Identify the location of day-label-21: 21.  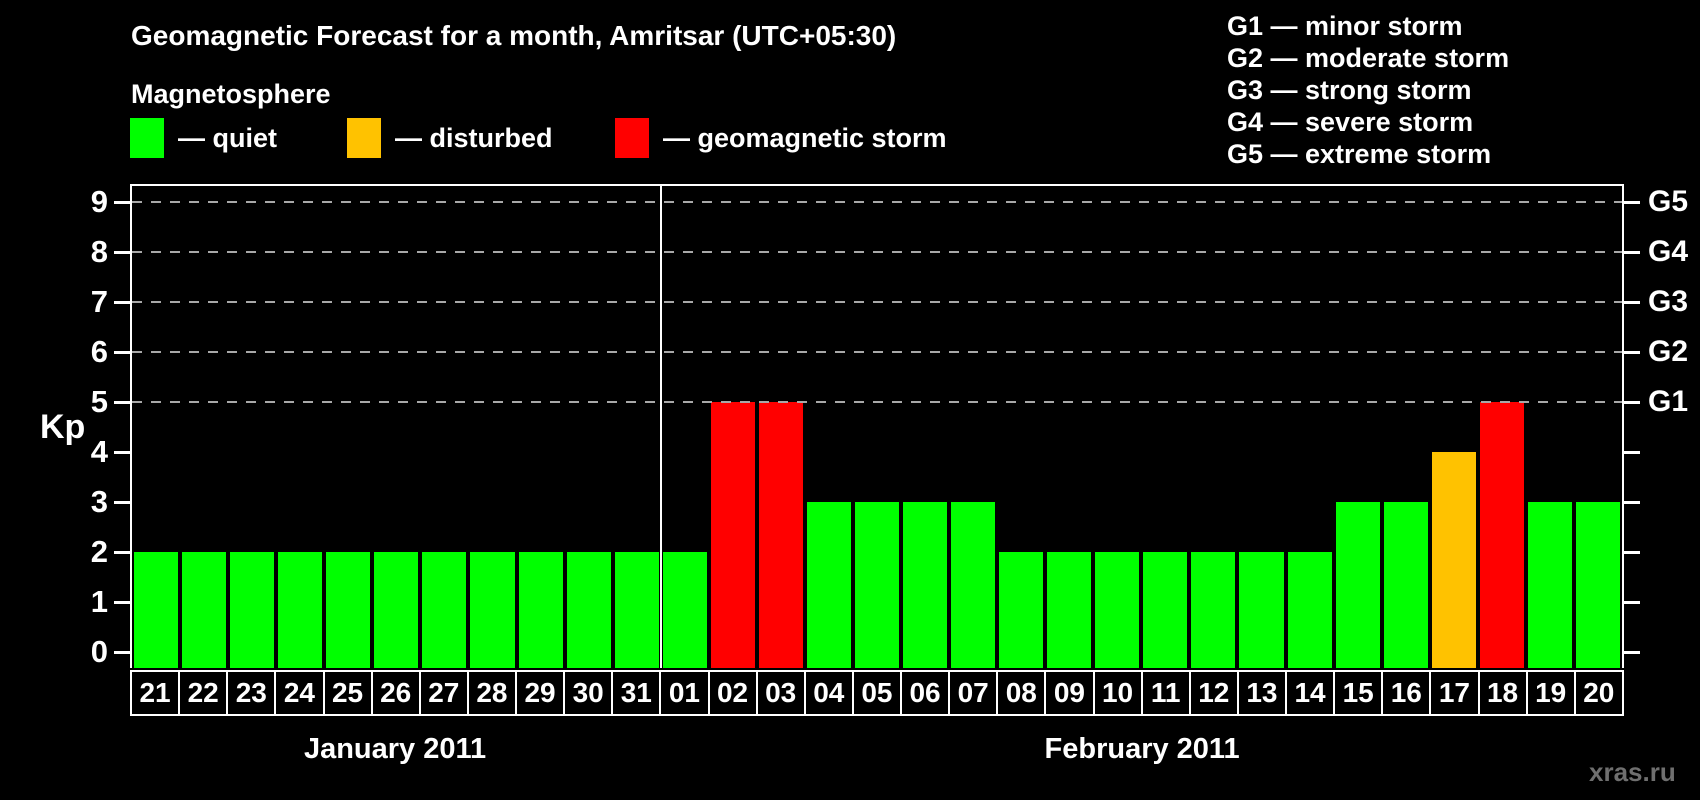
(156, 693).